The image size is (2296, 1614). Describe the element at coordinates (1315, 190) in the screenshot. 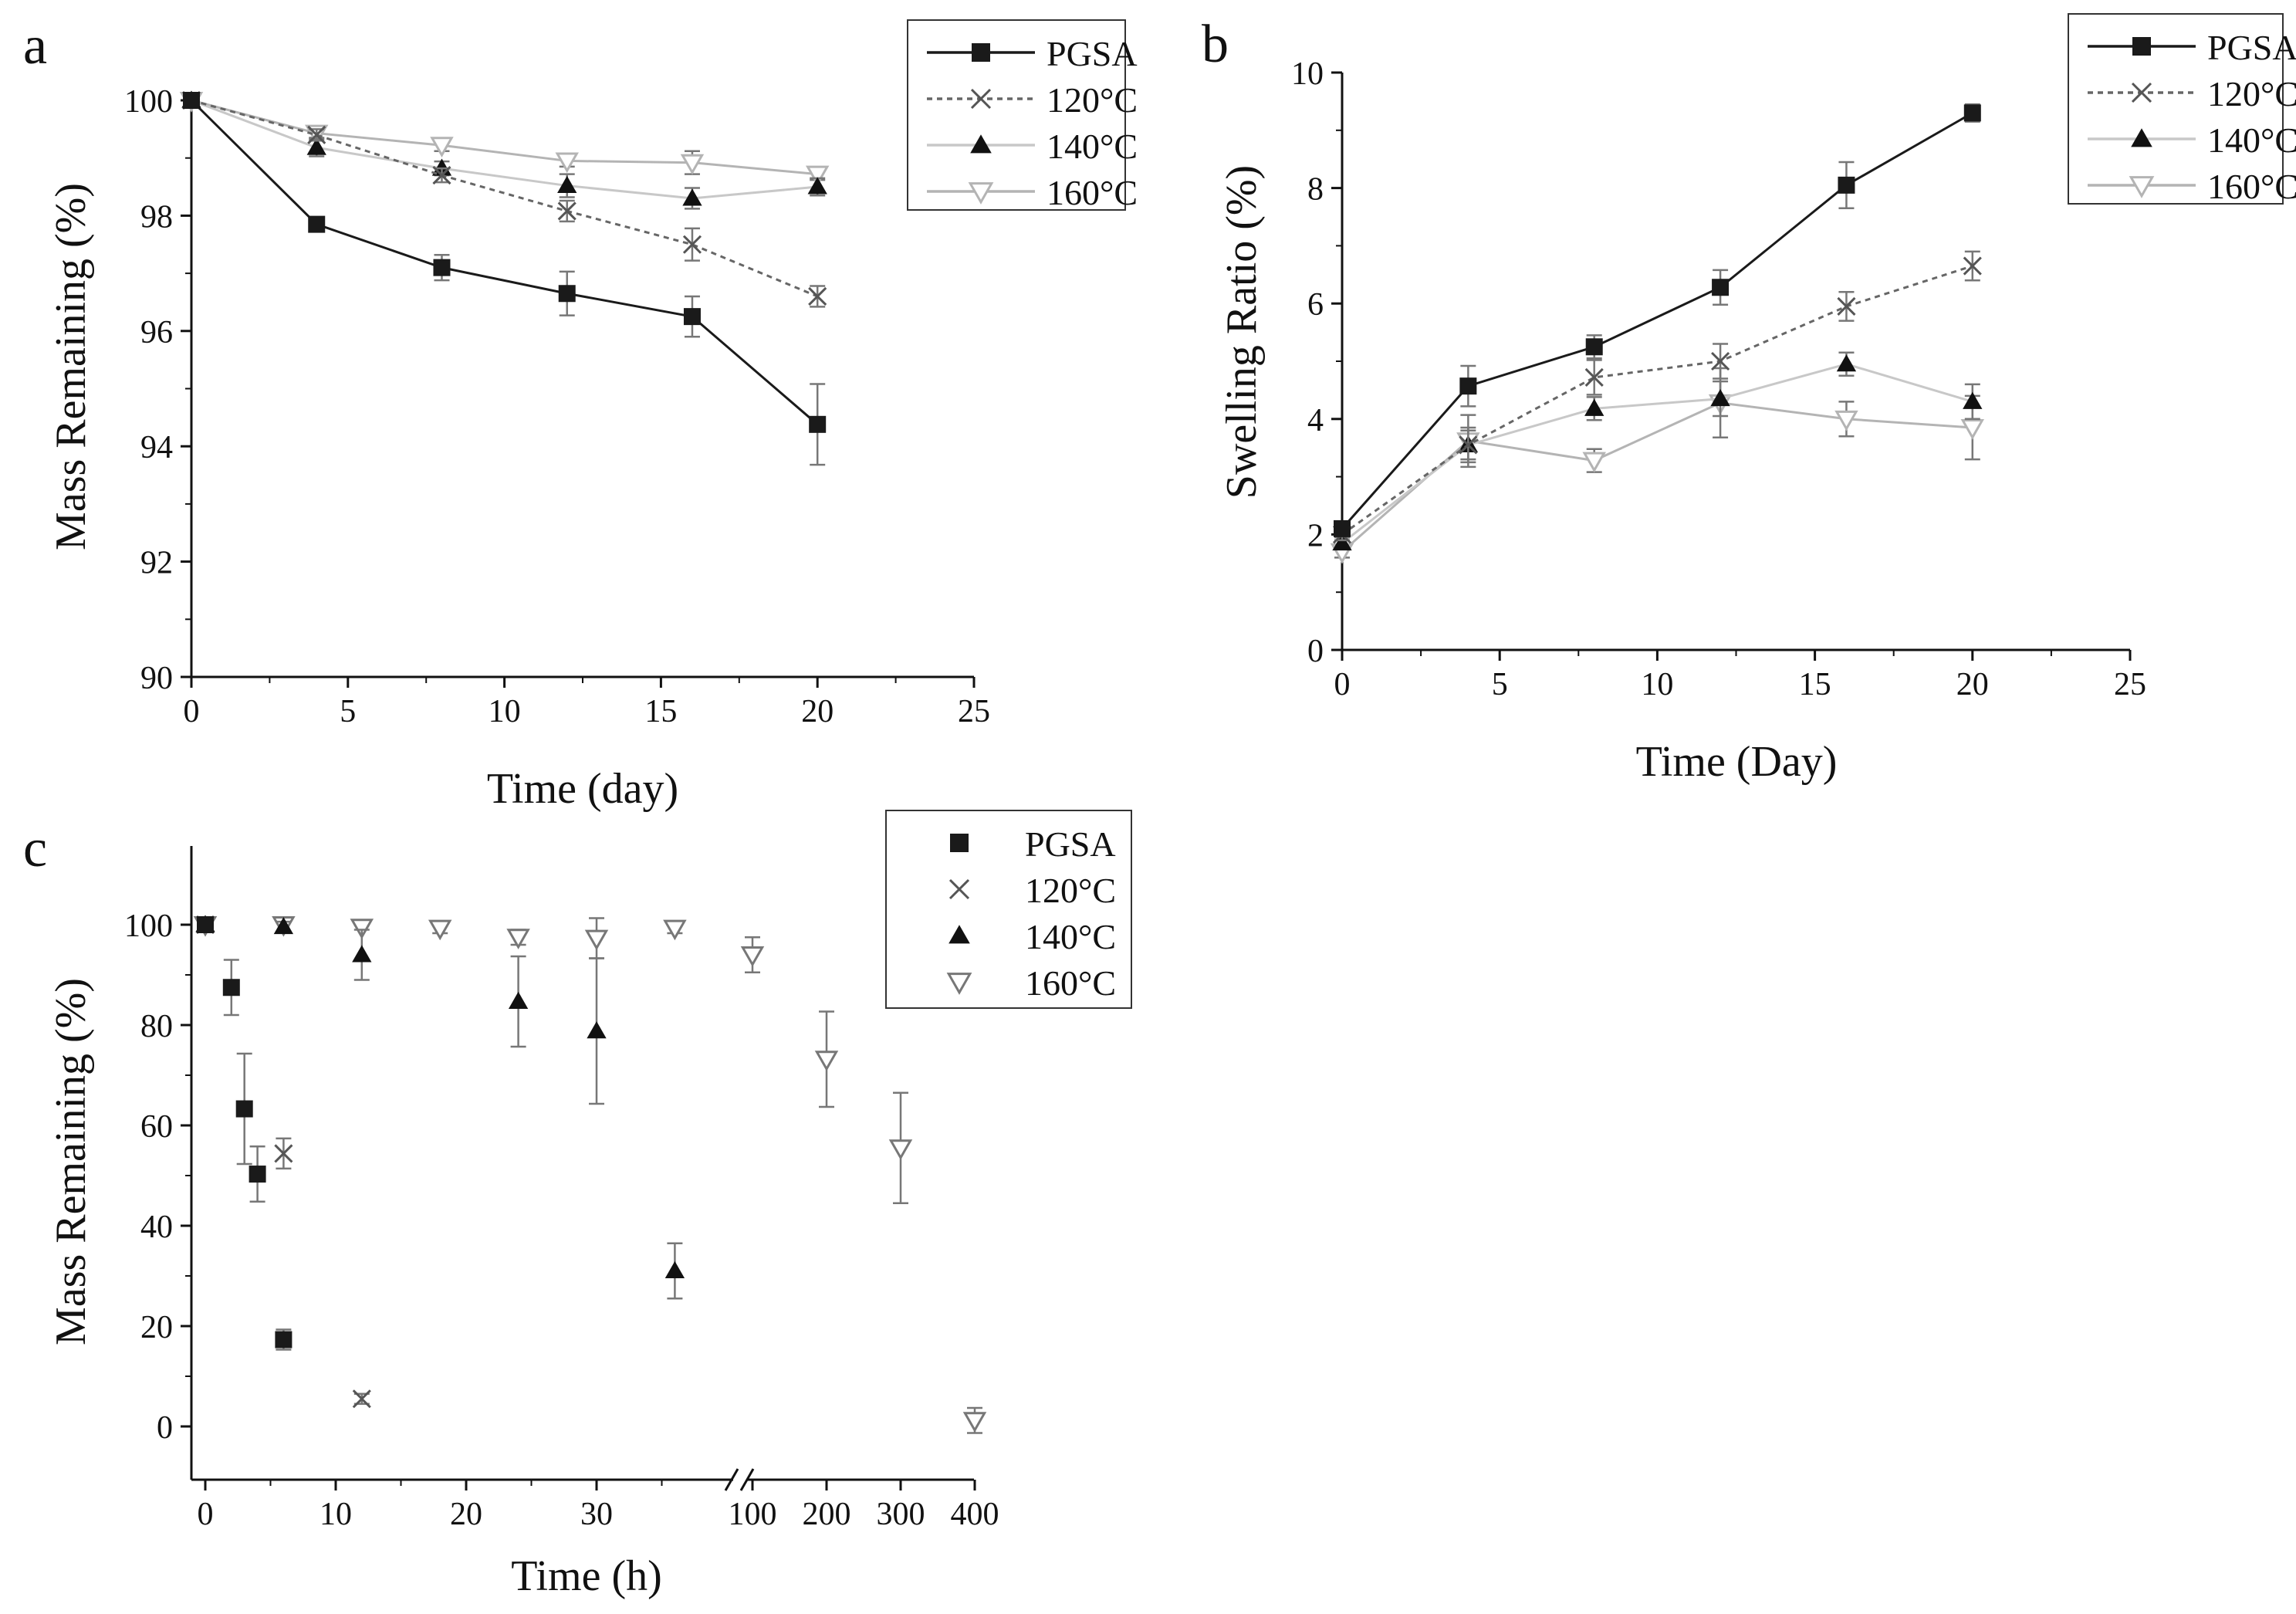

I see `y-tick-label-8: 8` at that location.